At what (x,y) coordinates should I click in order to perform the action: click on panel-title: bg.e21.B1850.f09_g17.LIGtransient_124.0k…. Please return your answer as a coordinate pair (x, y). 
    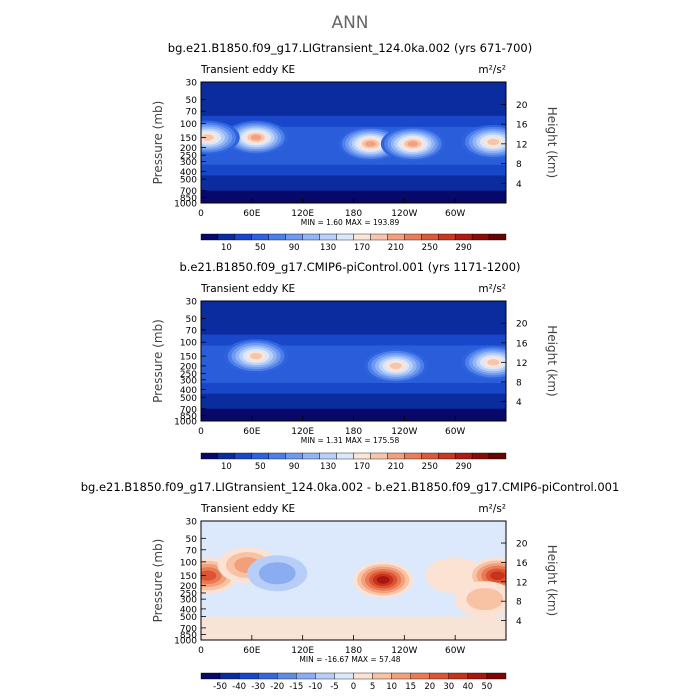
    Looking at the image, I should click on (350, 48).